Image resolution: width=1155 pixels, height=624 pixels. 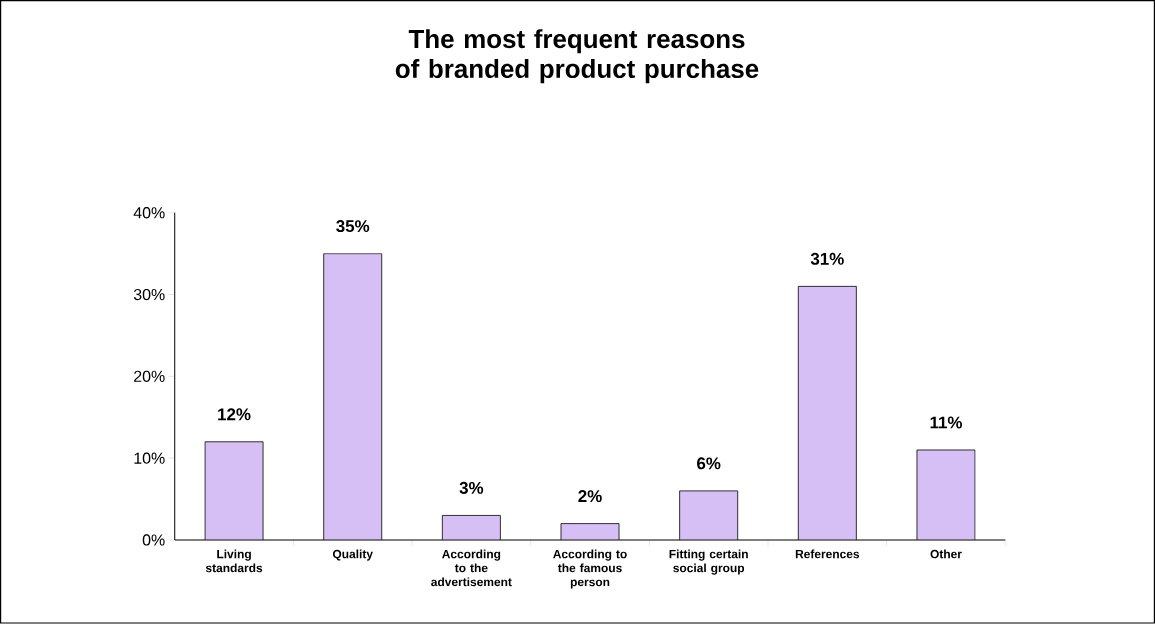 What do you see at coordinates (149, 376) in the screenshot?
I see `y-tick-label: 20%` at bounding box center [149, 376].